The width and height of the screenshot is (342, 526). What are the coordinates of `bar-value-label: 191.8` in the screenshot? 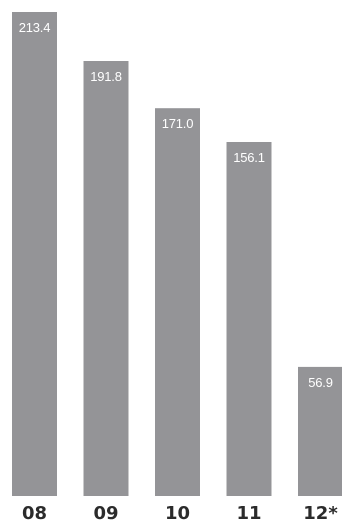 It's located at (106, 76).